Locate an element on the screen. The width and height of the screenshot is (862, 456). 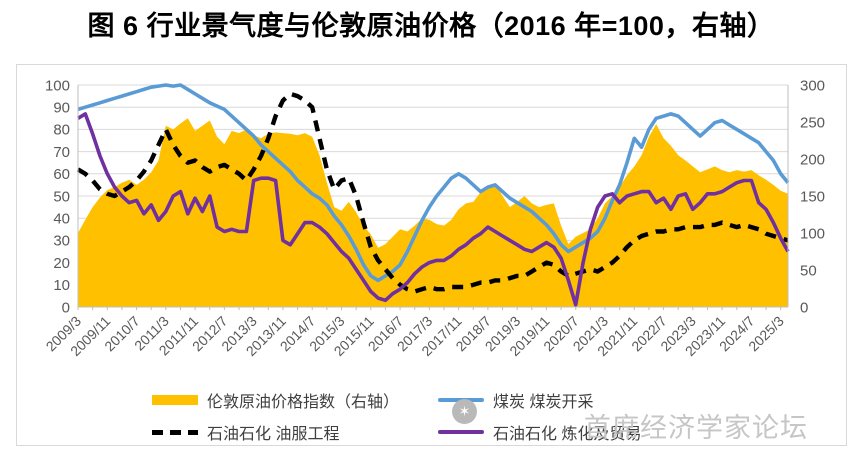
svg-text: 20 is located at coordinates (61, 263).